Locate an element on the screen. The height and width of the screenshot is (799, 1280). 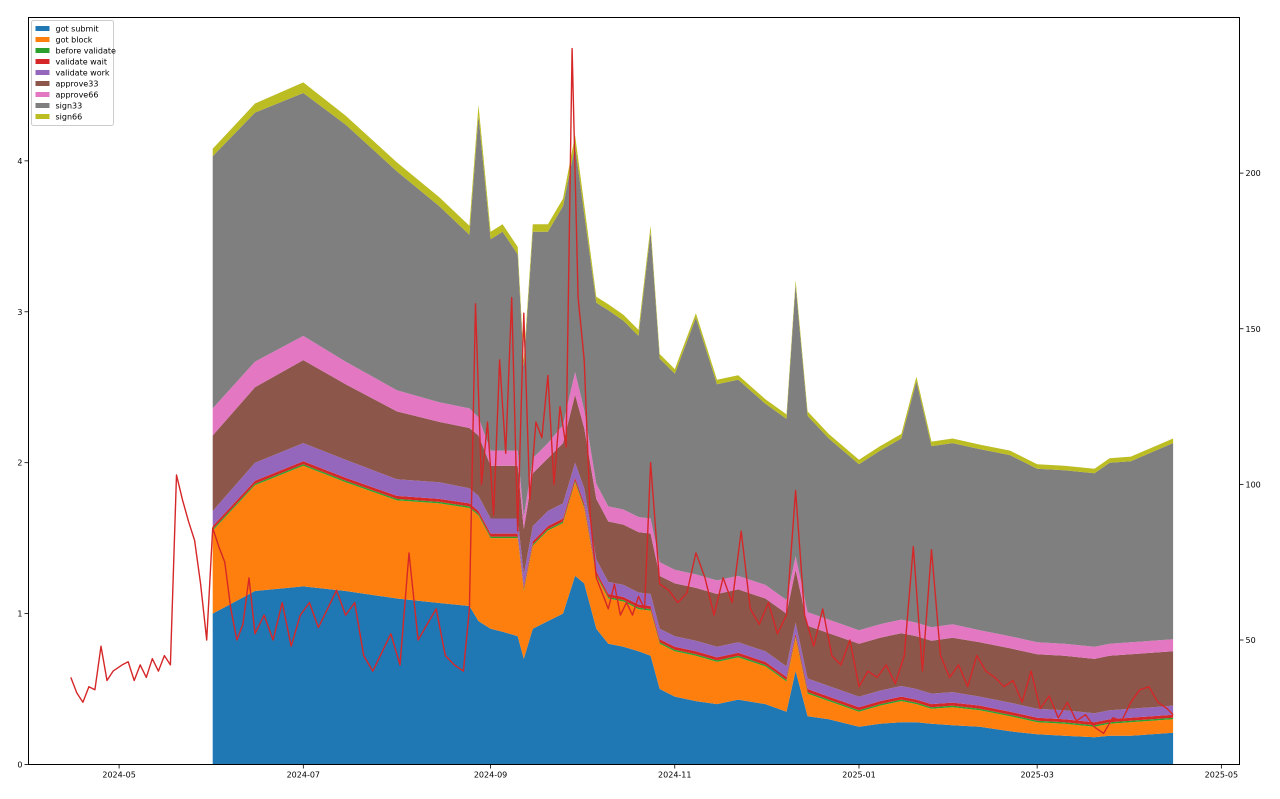
y2-tick-label: 150 is located at coordinates (1253, 329).